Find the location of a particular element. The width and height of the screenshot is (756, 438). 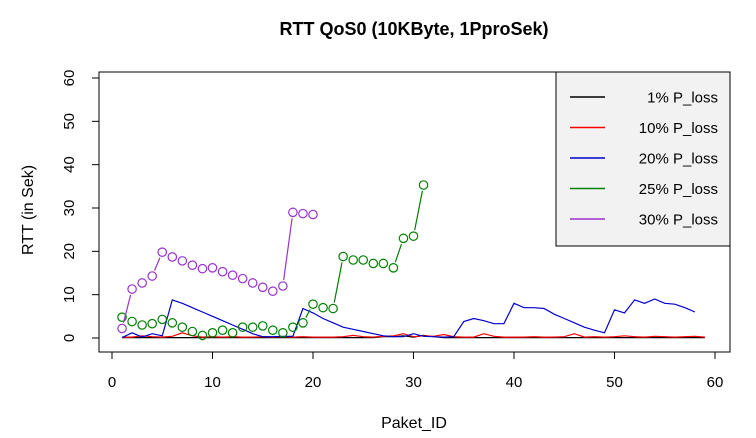

legend-label: 10% P_loss is located at coordinates (678, 128).